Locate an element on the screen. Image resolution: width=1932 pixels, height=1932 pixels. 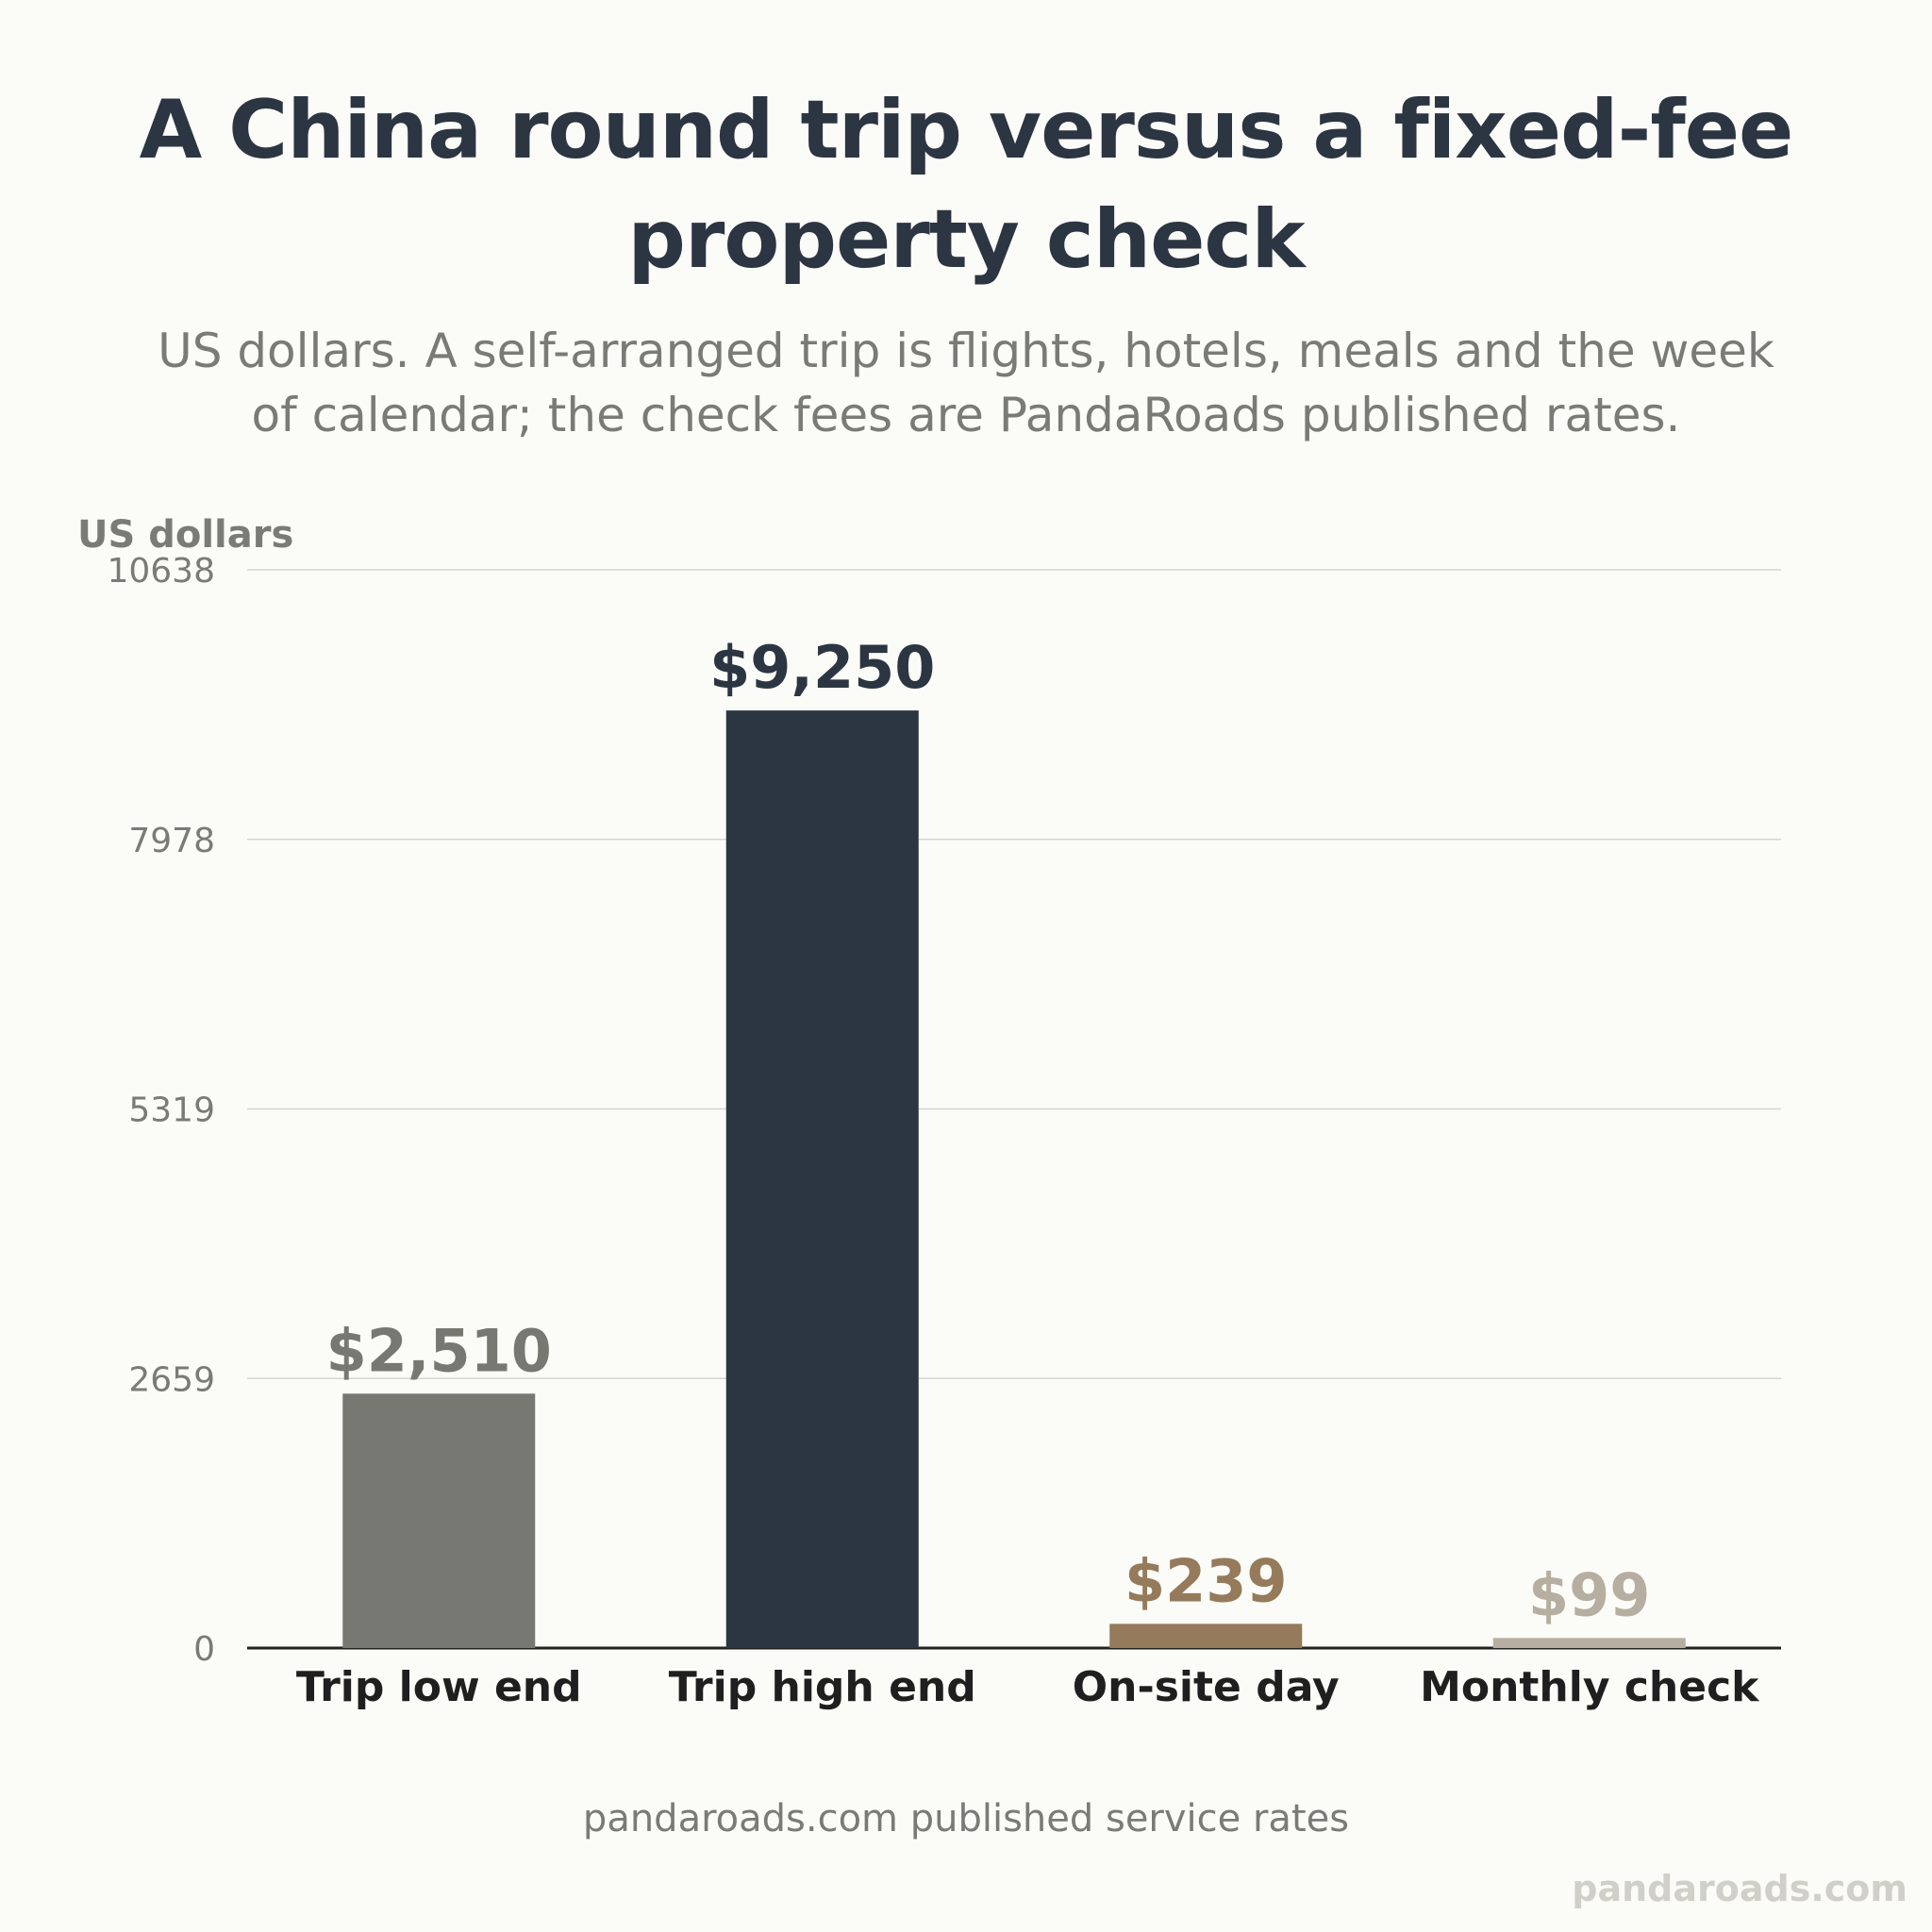
y-tick-label: 10638 is located at coordinates (161, 572).